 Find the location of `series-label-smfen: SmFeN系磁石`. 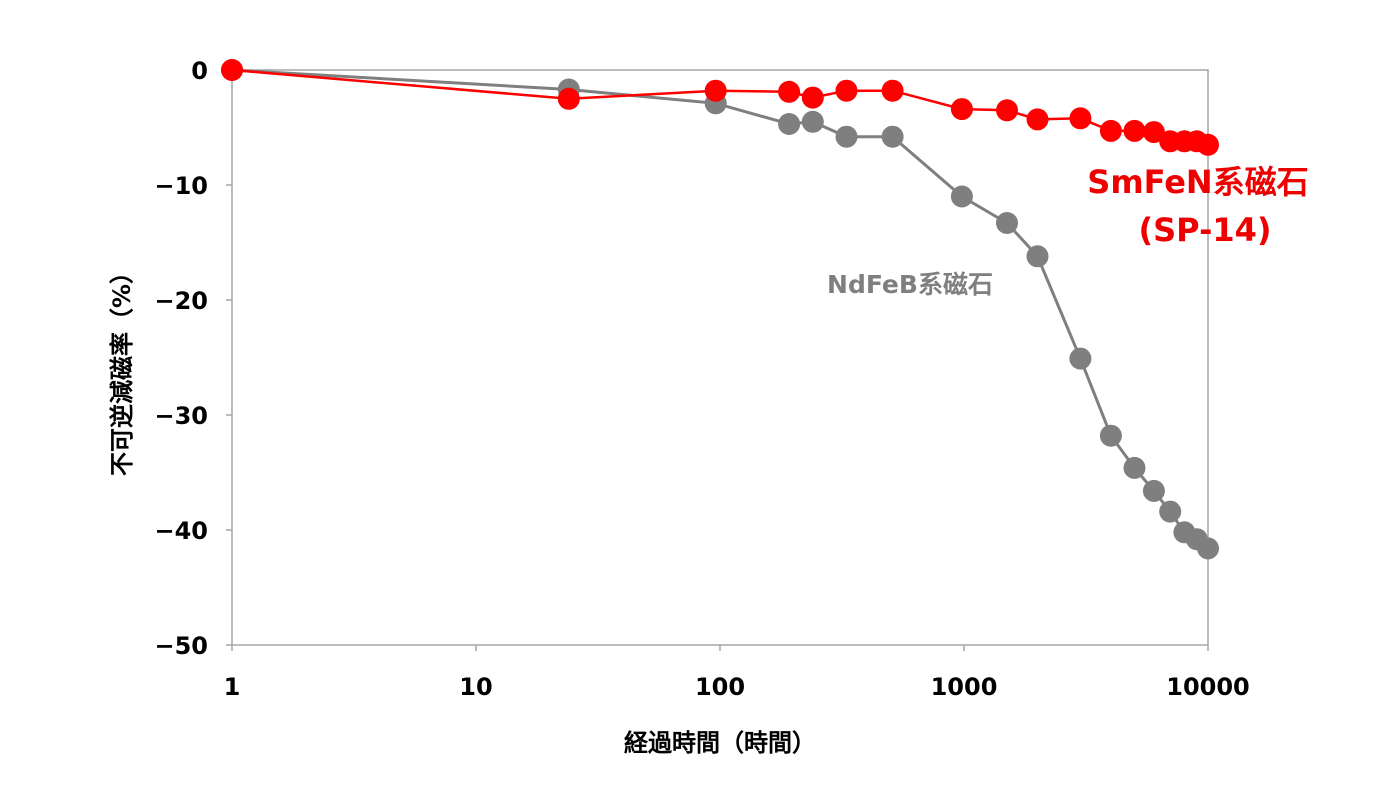

series-label-smfen: SmFeN系磁石 is located at coordinates (1197, 182).